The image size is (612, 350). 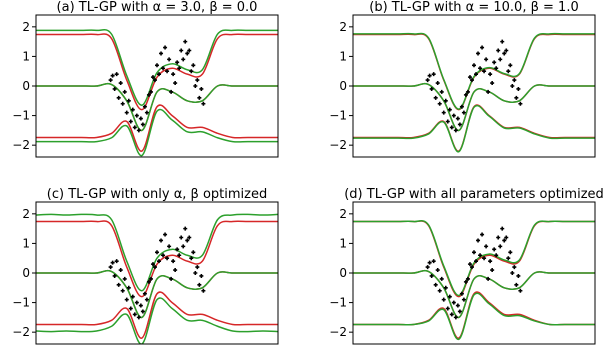 What do you see at coordinates (21, 145) in the screenshot?
I see `y-tick-label: −2` at bounding box center [21, 145].